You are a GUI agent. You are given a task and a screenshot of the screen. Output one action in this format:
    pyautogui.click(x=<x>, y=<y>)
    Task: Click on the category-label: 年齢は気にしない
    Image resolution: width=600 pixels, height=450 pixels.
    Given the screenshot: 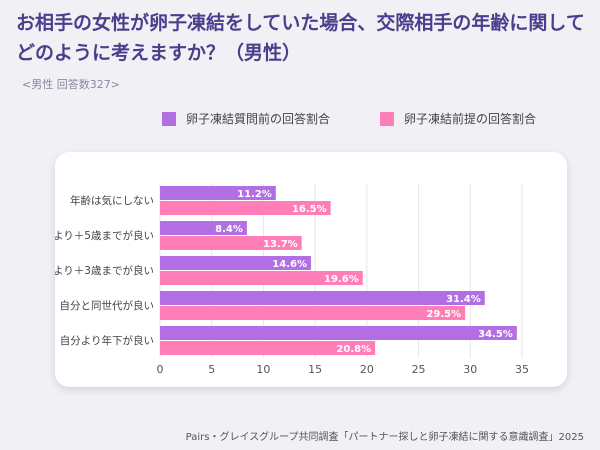 What is the action you would take?
    pyautogui.click(x=112, y=200)
    